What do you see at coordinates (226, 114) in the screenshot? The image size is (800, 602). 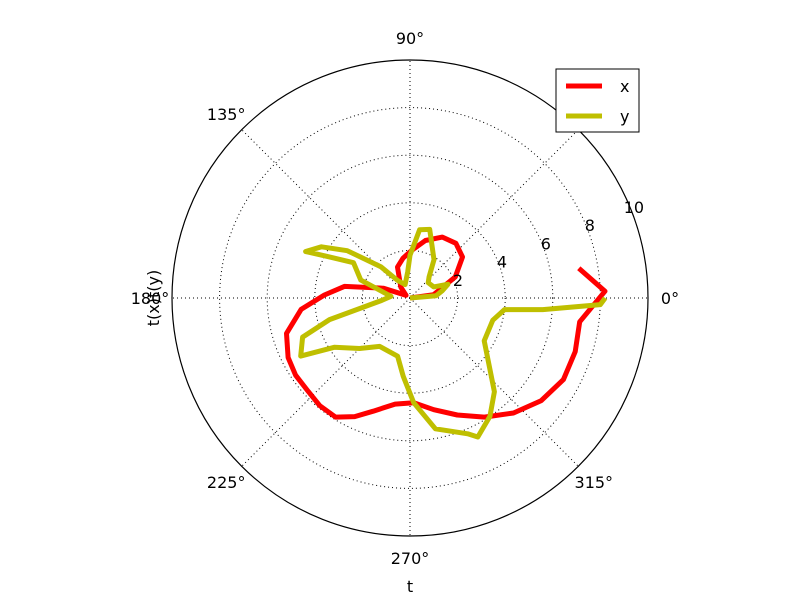 I see `angle-tick-label: 135°` at bounding box center [226, 114].